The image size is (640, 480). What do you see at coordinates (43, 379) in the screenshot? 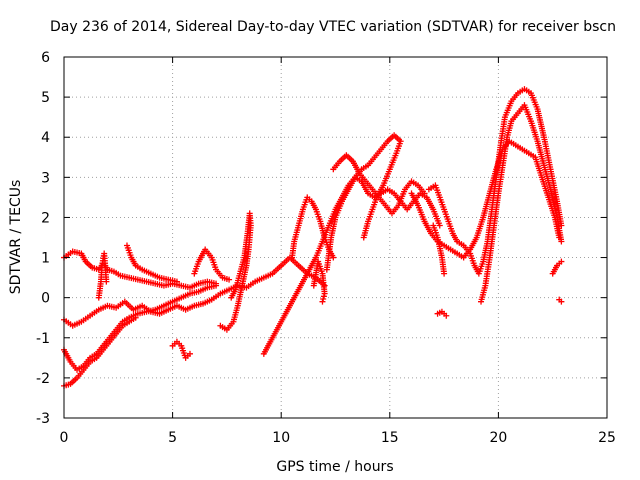
I see `y-tick-label: -2` at bounding box center [43, 379].